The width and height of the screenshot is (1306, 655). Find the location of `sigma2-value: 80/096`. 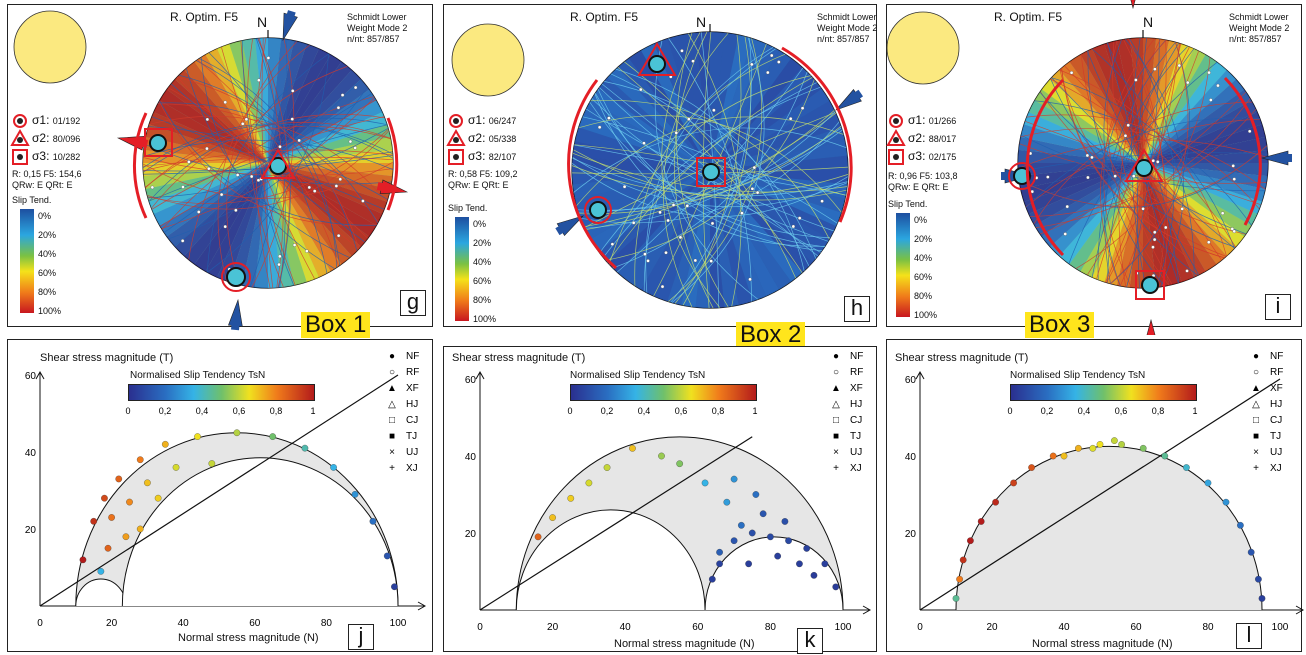

sigma2-value: 80/096 is located at coordinates (66, 139).